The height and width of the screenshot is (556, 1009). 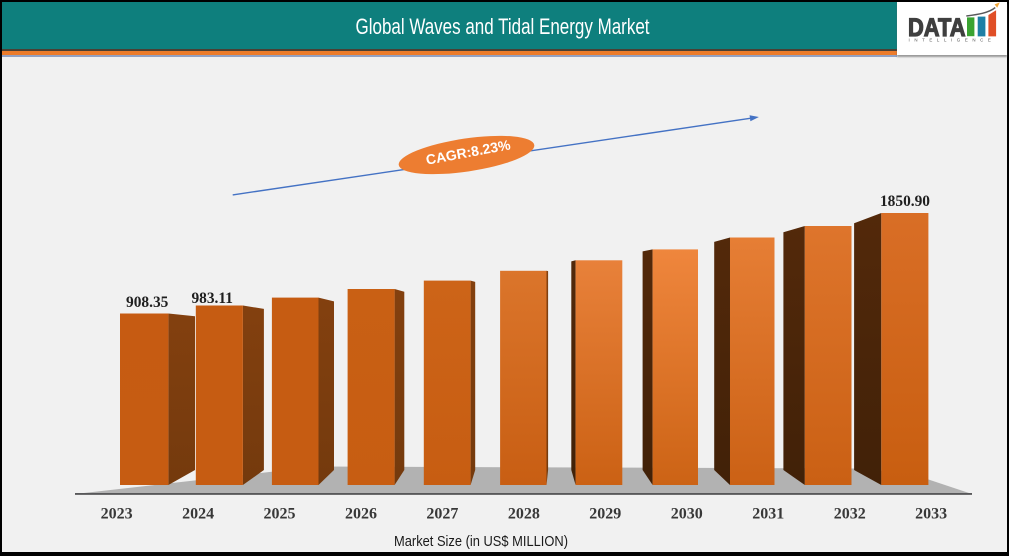 What do you see at coordinates (952, 39) in the screenshot?
I see `svg-text: INTELLIGENCE` at bounding box center [952, 39].